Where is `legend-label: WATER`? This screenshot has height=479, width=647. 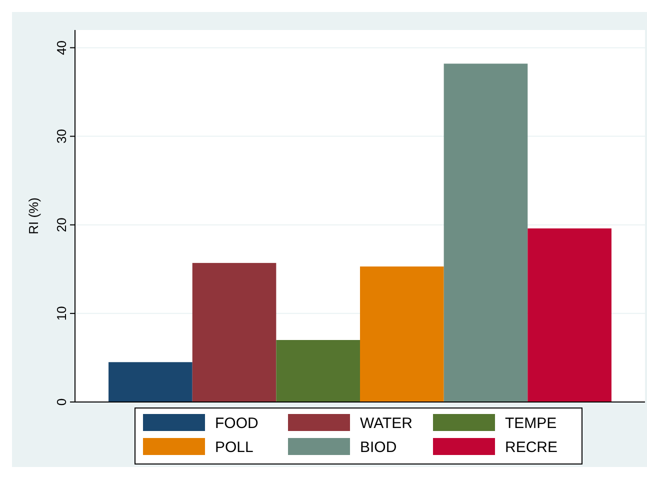 legend-label: WATER is located at coordinates (386, 423).